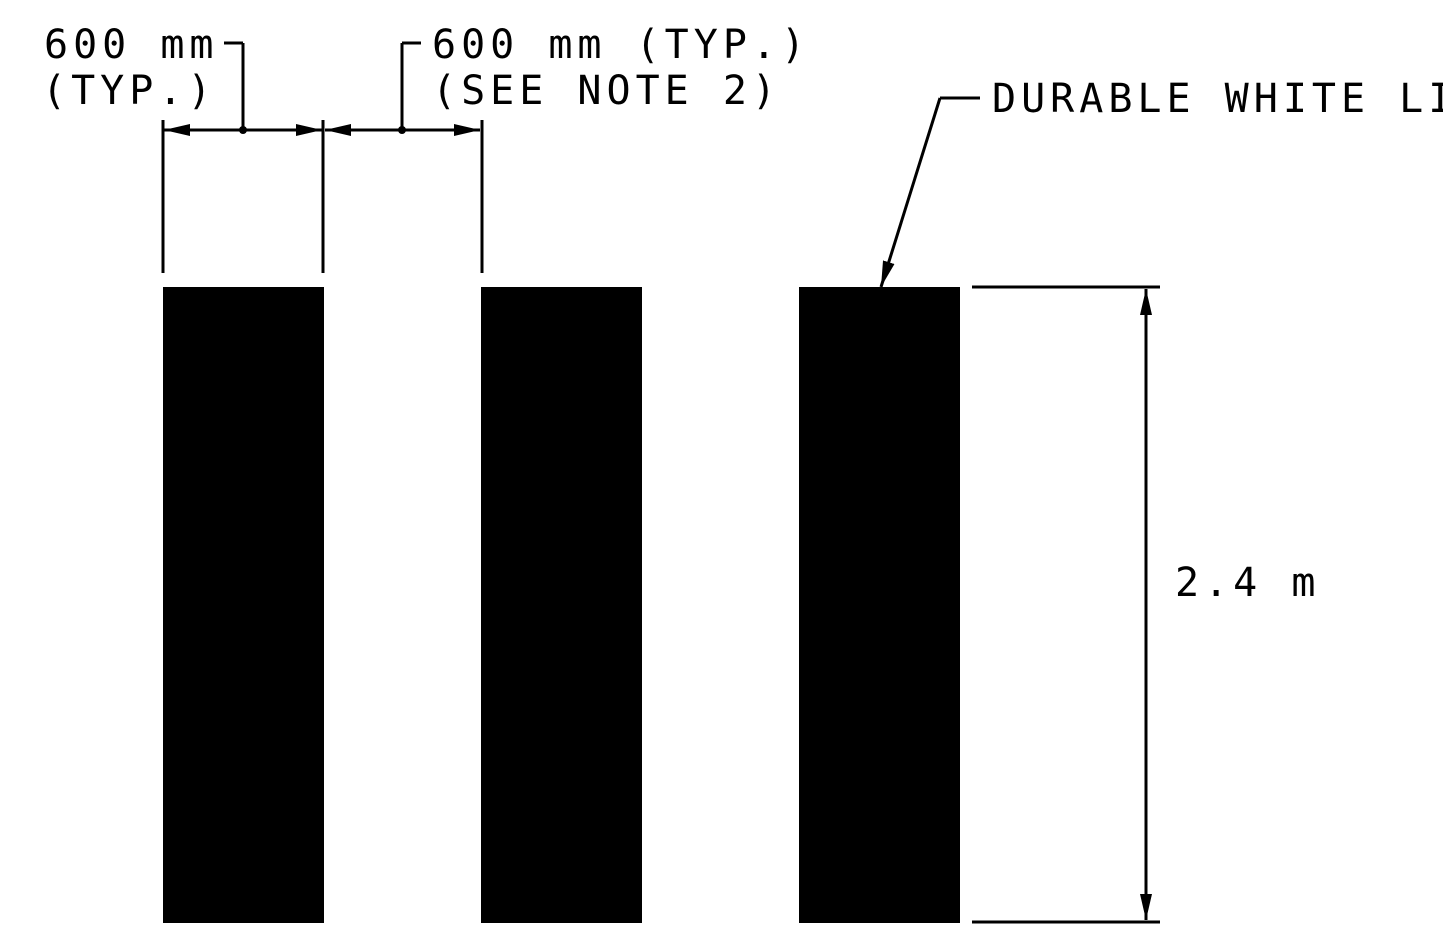  I want to click on gap-width-label-line1: 600 mm (TYP.), so click(621, 45).